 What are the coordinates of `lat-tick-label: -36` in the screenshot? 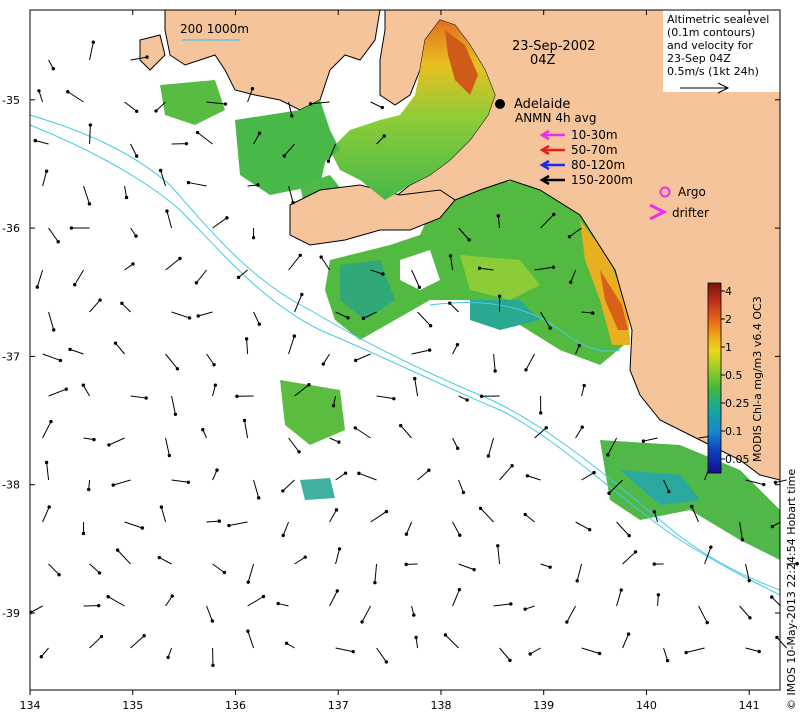 It's located at (11, 228).